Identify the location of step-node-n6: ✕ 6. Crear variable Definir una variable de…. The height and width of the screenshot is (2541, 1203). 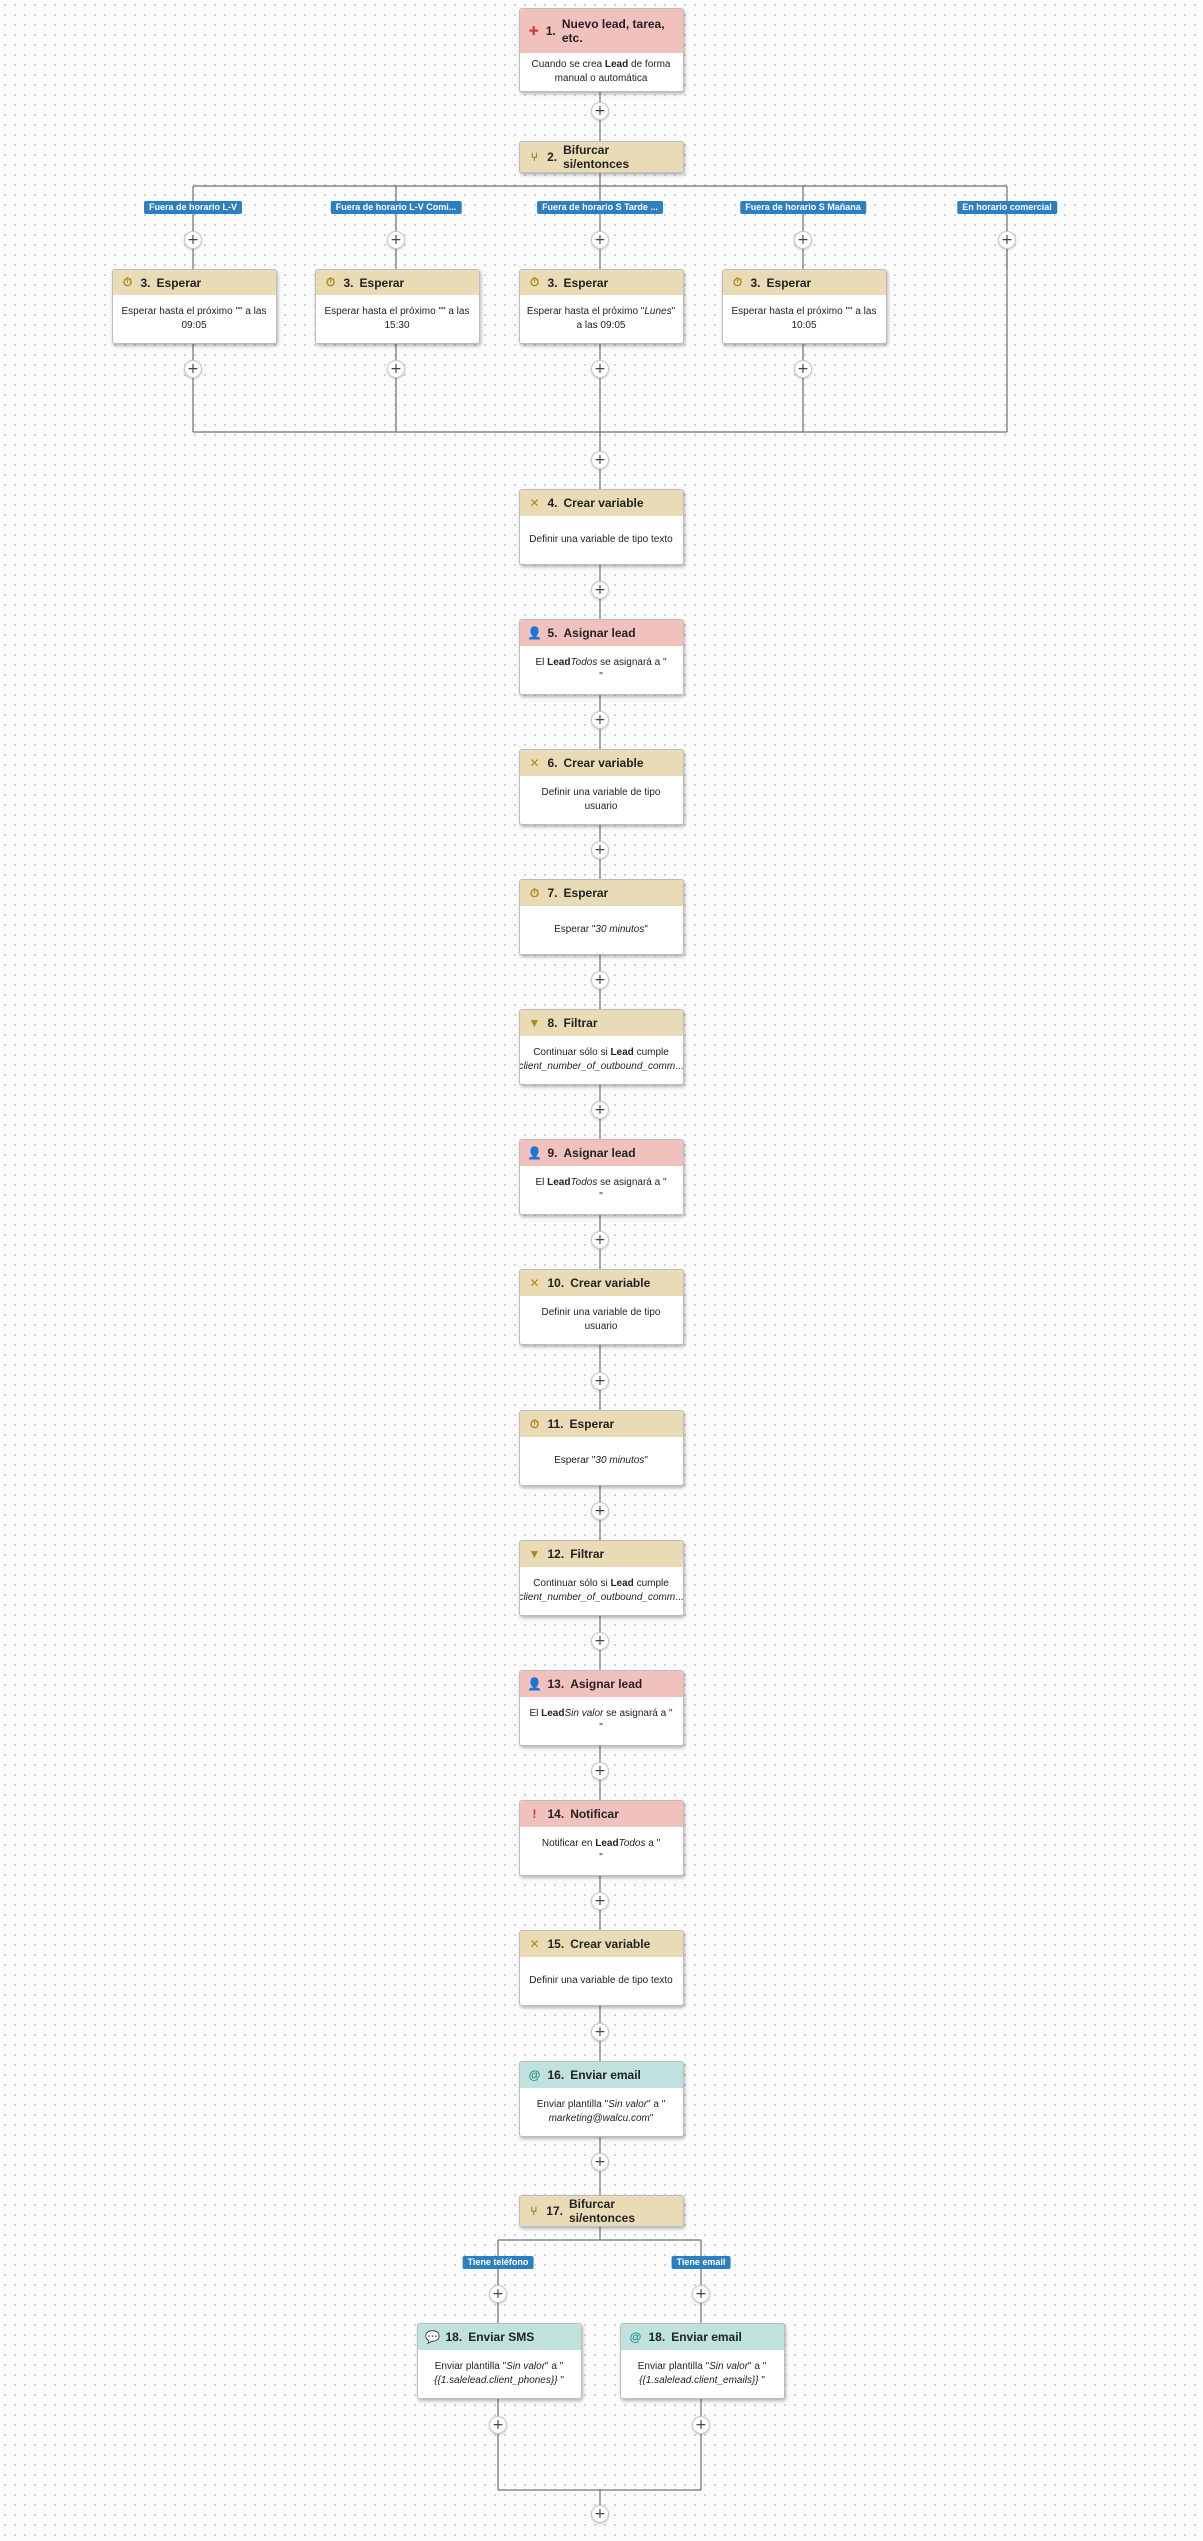
(601, 787).